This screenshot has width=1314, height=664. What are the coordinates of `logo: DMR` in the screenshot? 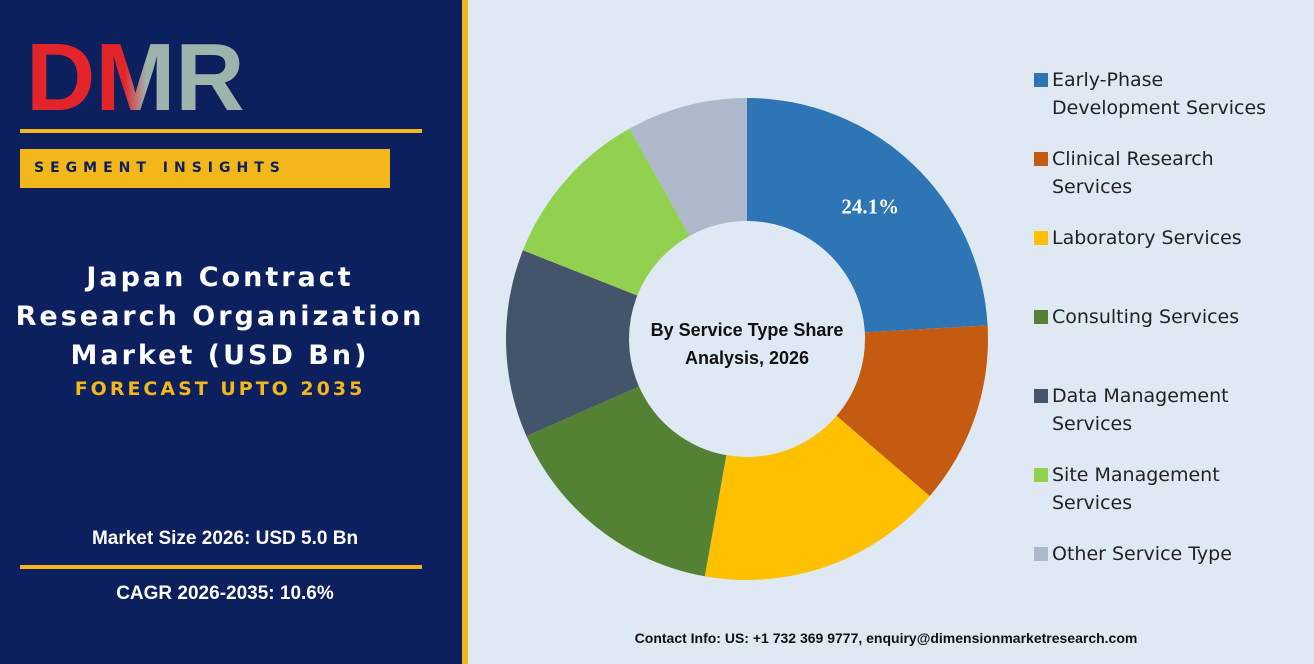 It's located at (135, 75).